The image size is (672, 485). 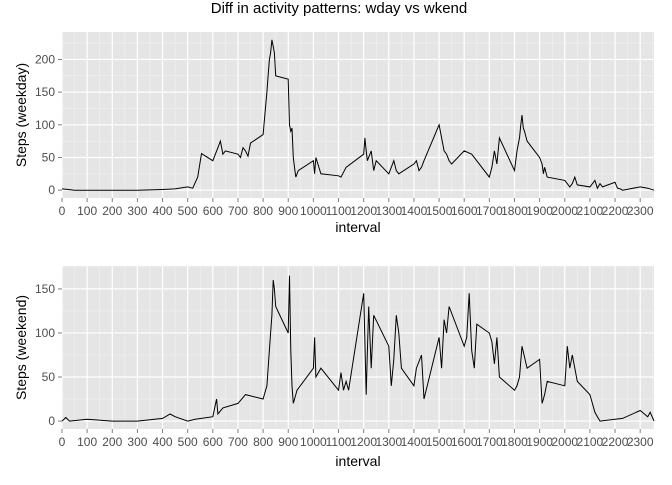 I want to click on chart-title: Diff in activity patterns: wday vs wkend, so click(x=339, y=8).